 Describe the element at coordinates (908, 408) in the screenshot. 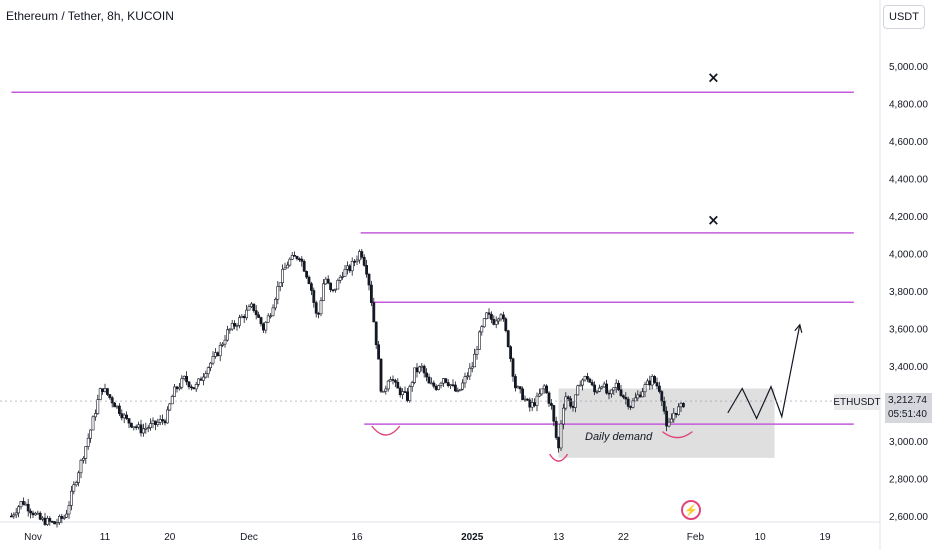

I see `last-price-tag: 3,212.74 05:51:40` at that location.